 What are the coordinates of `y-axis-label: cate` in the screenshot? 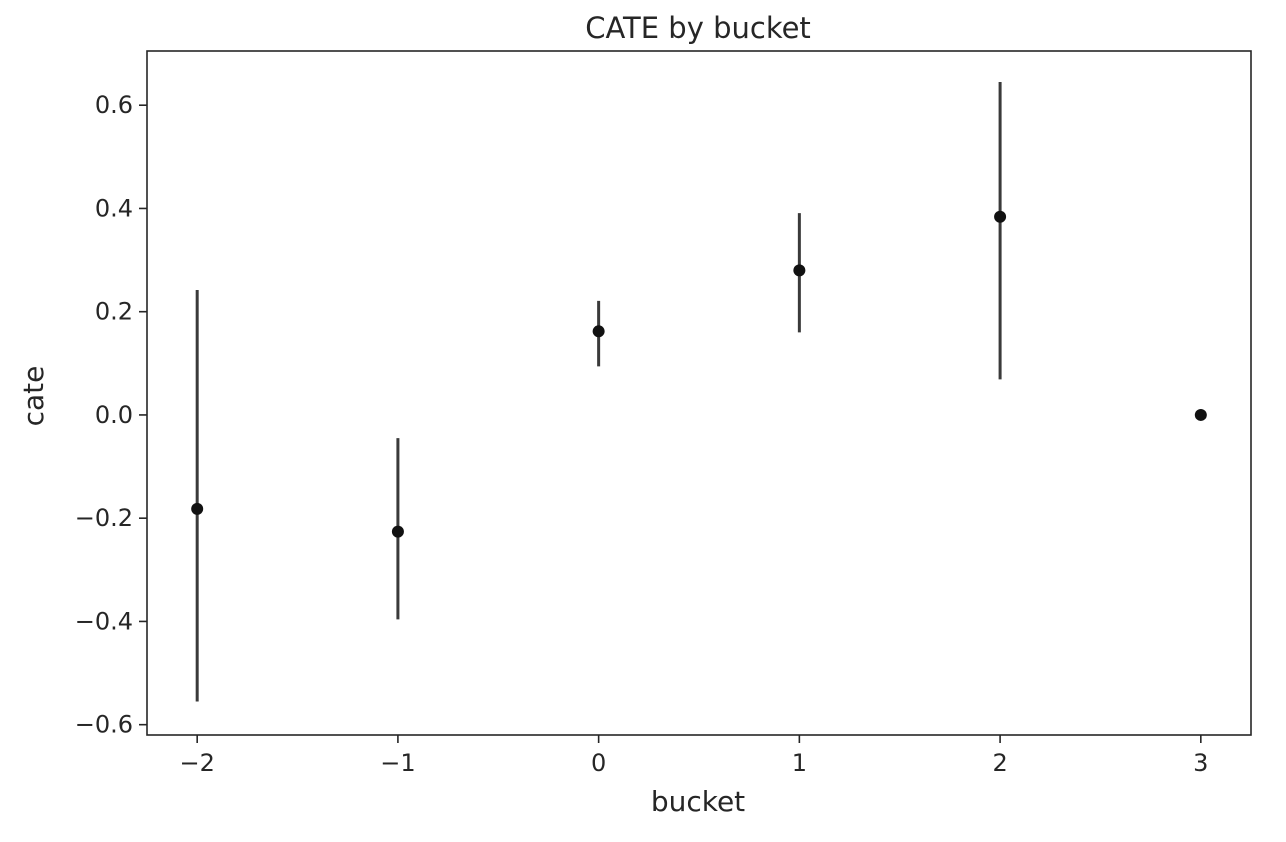 It's located at (33, 396).